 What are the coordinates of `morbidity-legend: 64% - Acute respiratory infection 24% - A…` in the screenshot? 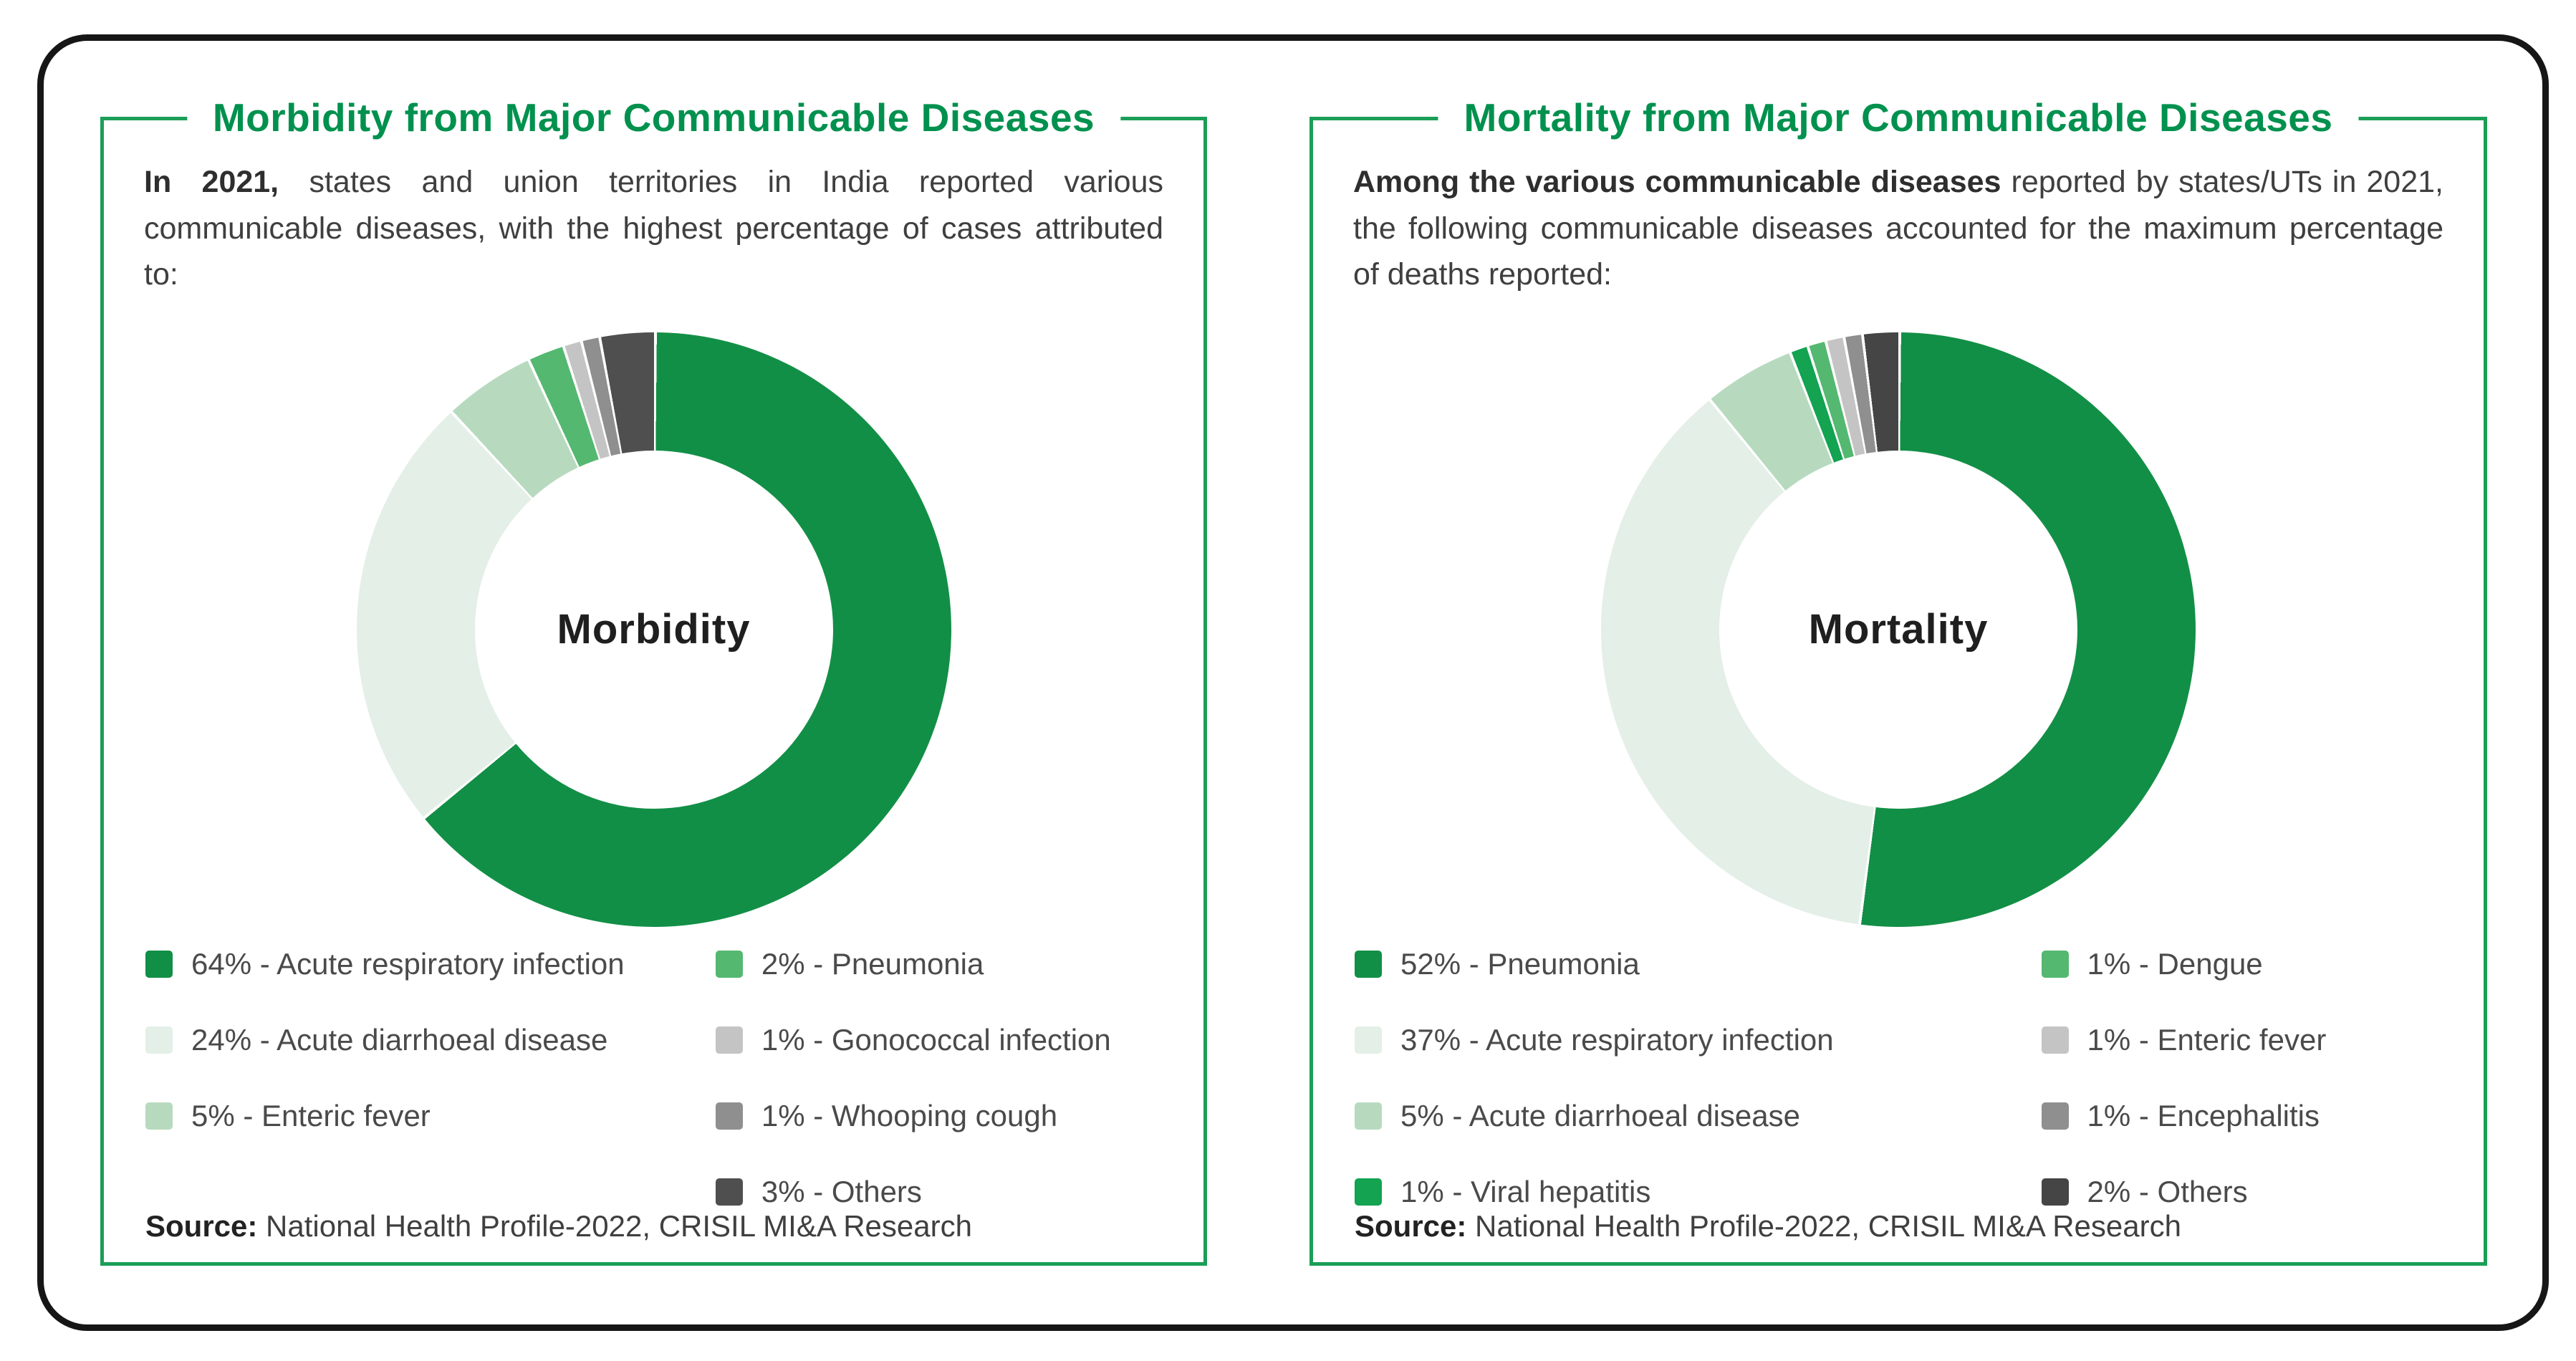 It's located at (663, 1078).